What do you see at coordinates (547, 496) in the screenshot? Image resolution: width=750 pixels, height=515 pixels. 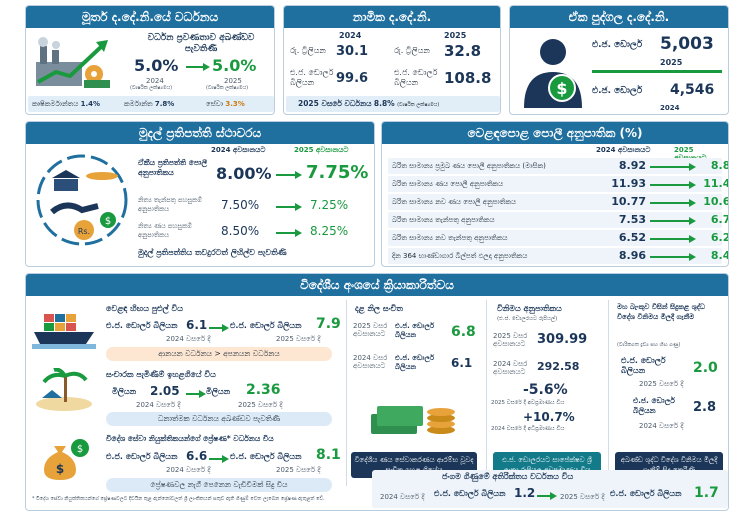 I see `ca-arrow` at bounding box center [547, 496].